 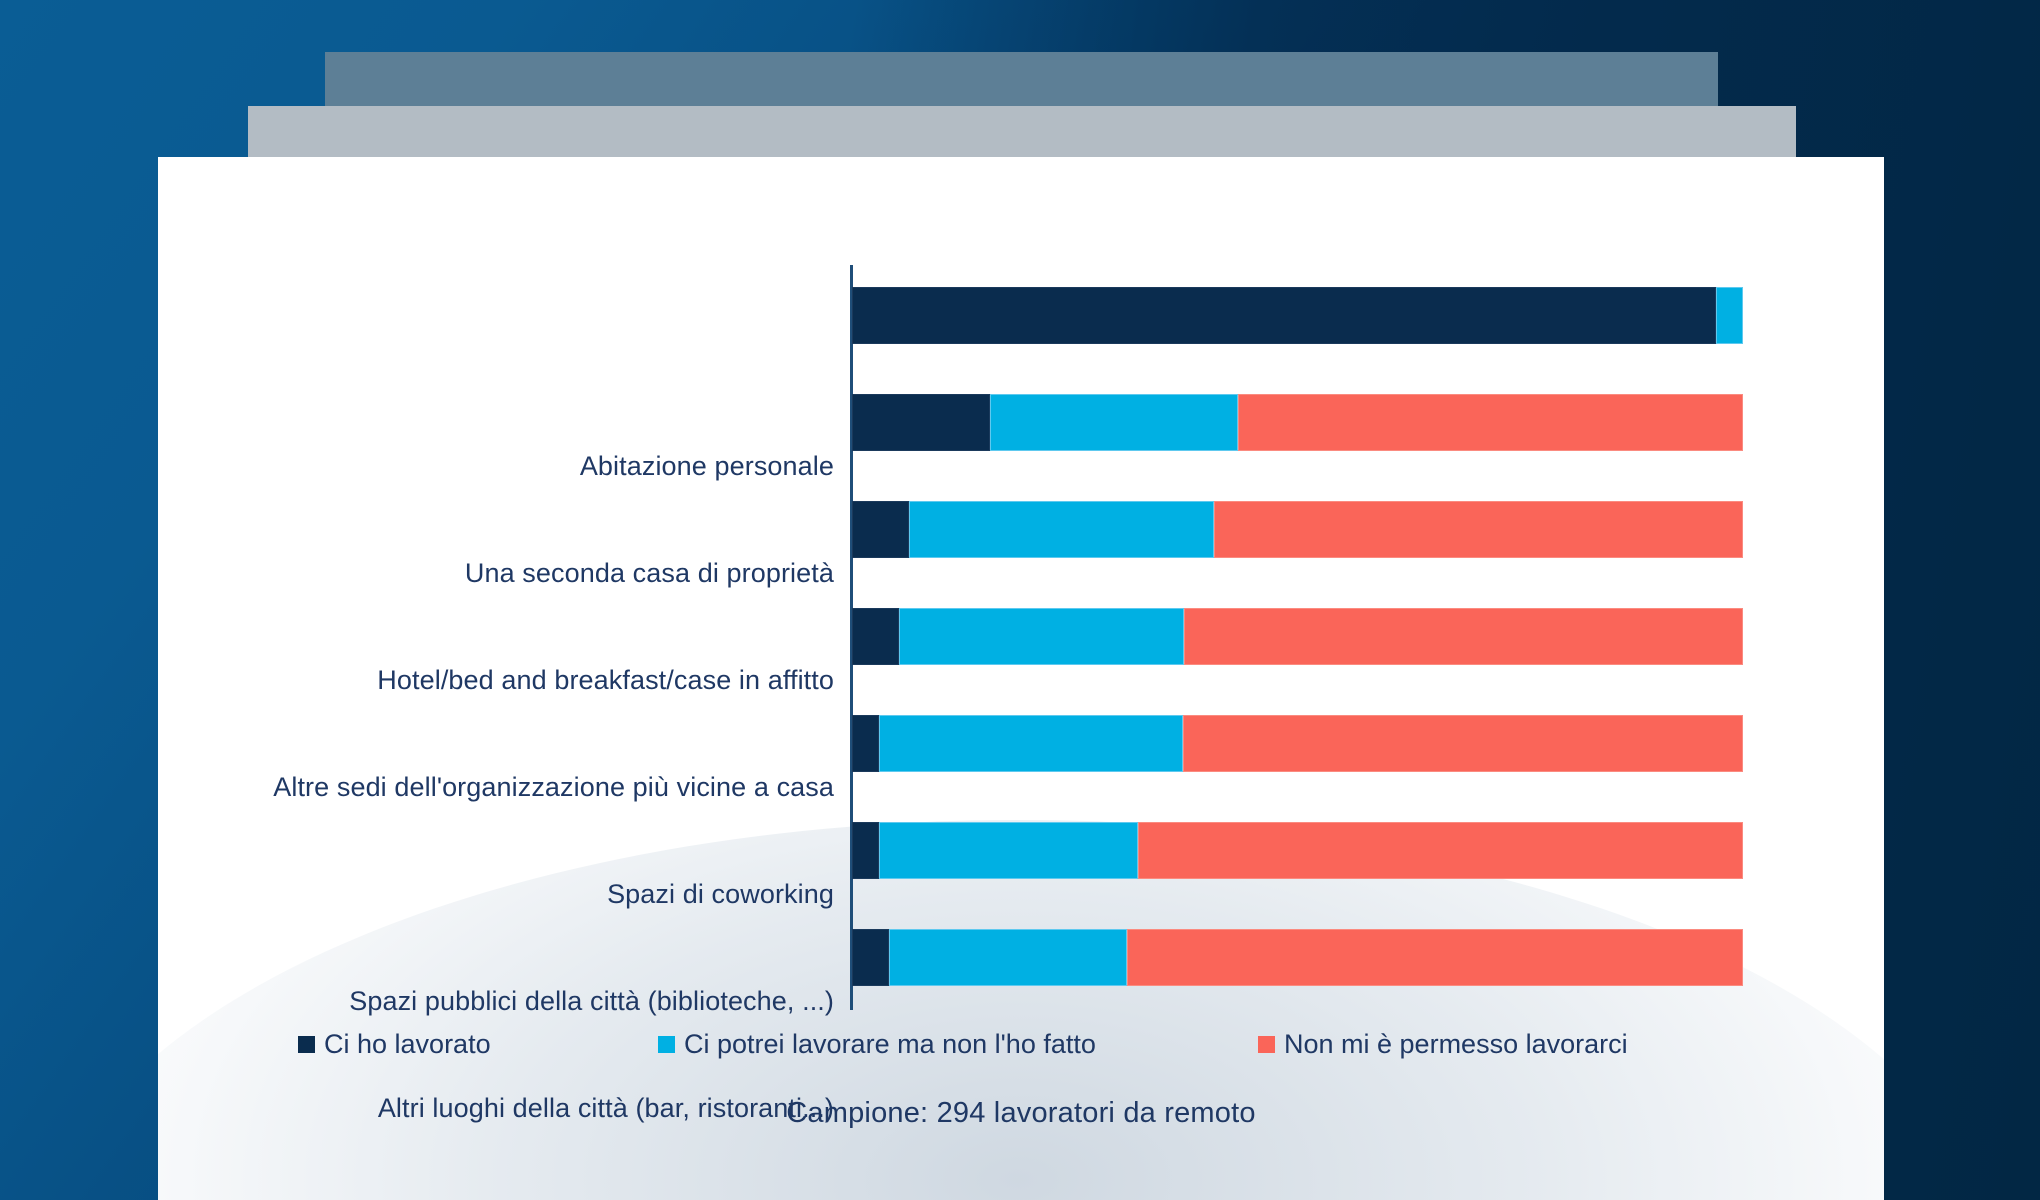 I want to click on legend-item-ci-ho-lavorato: Ci ho lavorato, so click(x=478, y=1044).